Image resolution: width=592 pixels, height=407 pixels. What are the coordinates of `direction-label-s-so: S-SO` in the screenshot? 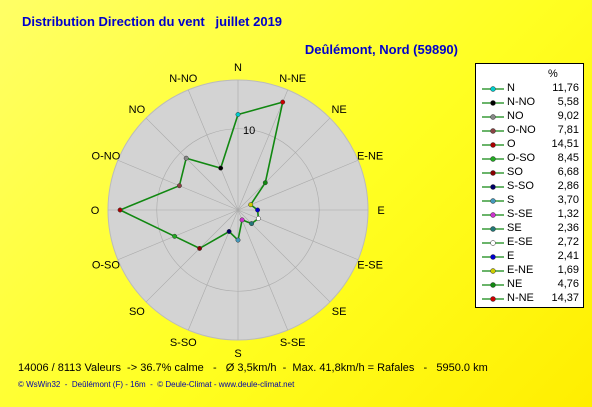 It's located at (183, 343).